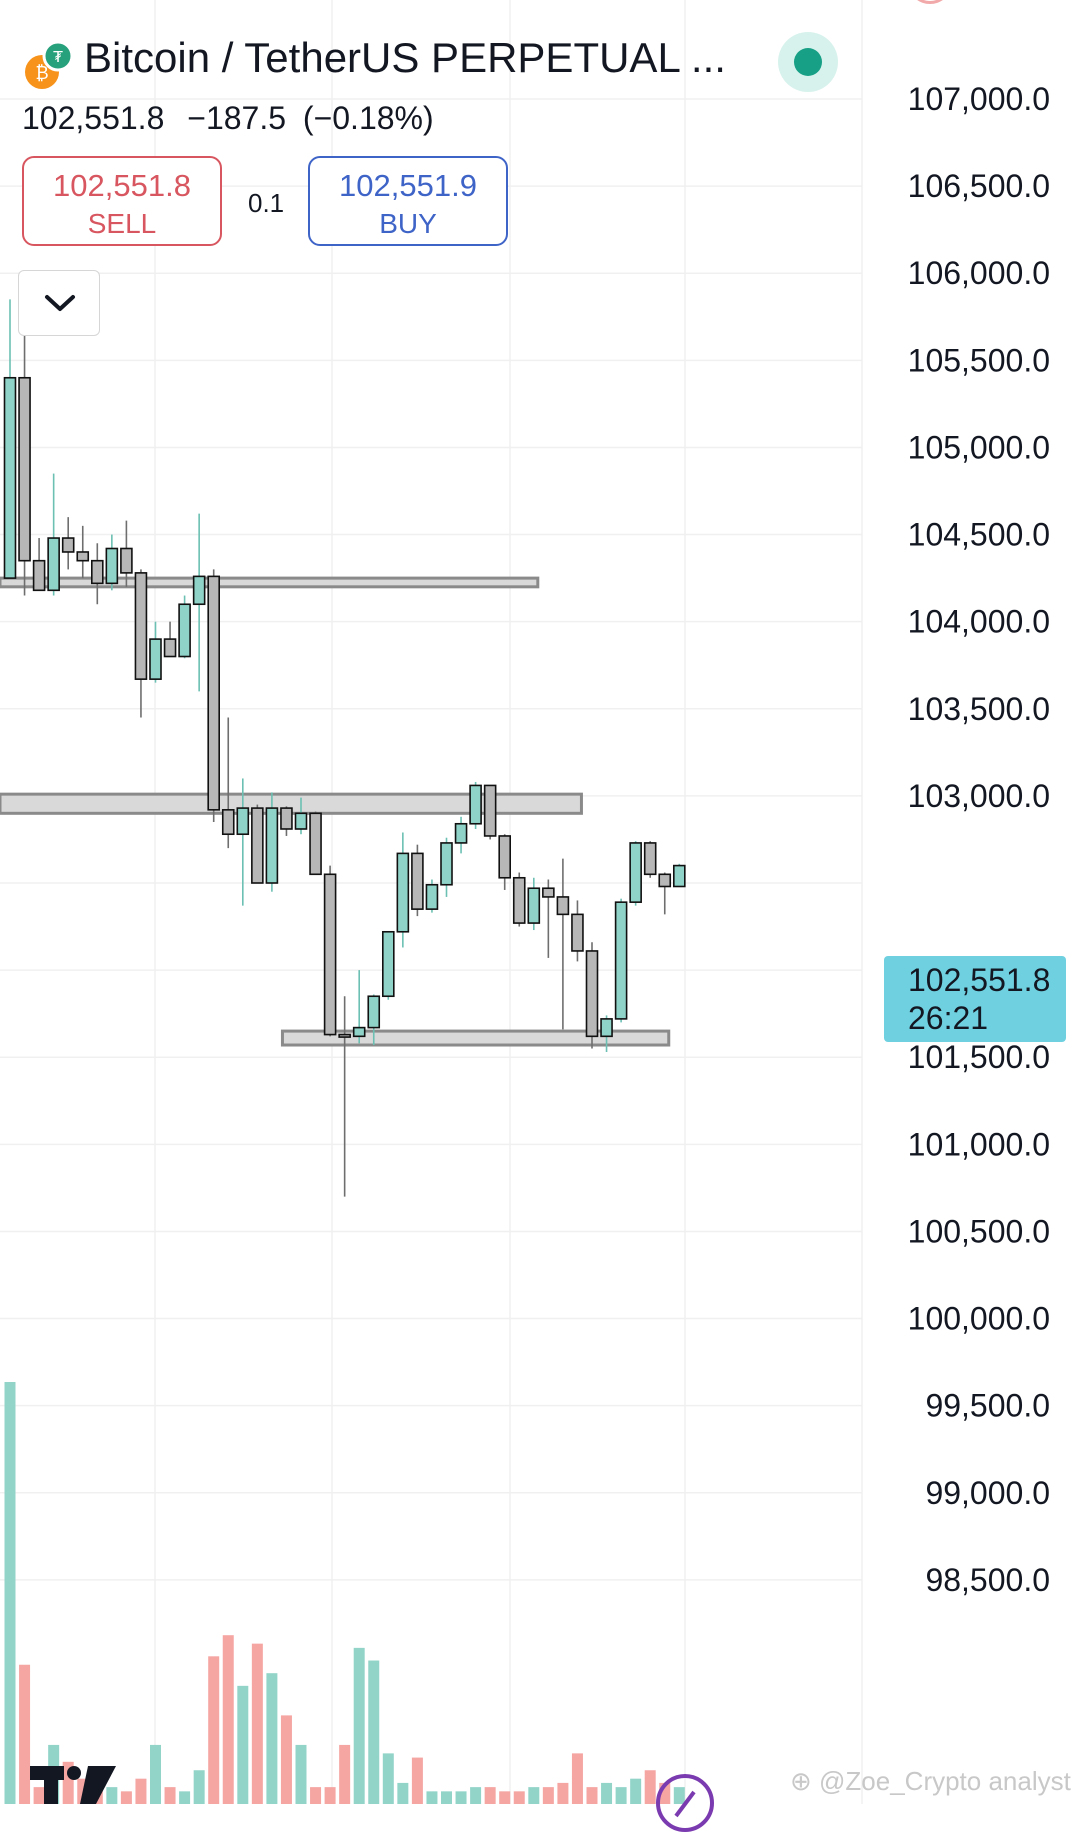  Describe the element at coordinates (979, 273) in the screenshot. I see `price-axis-label: 106,000.0` at that location.